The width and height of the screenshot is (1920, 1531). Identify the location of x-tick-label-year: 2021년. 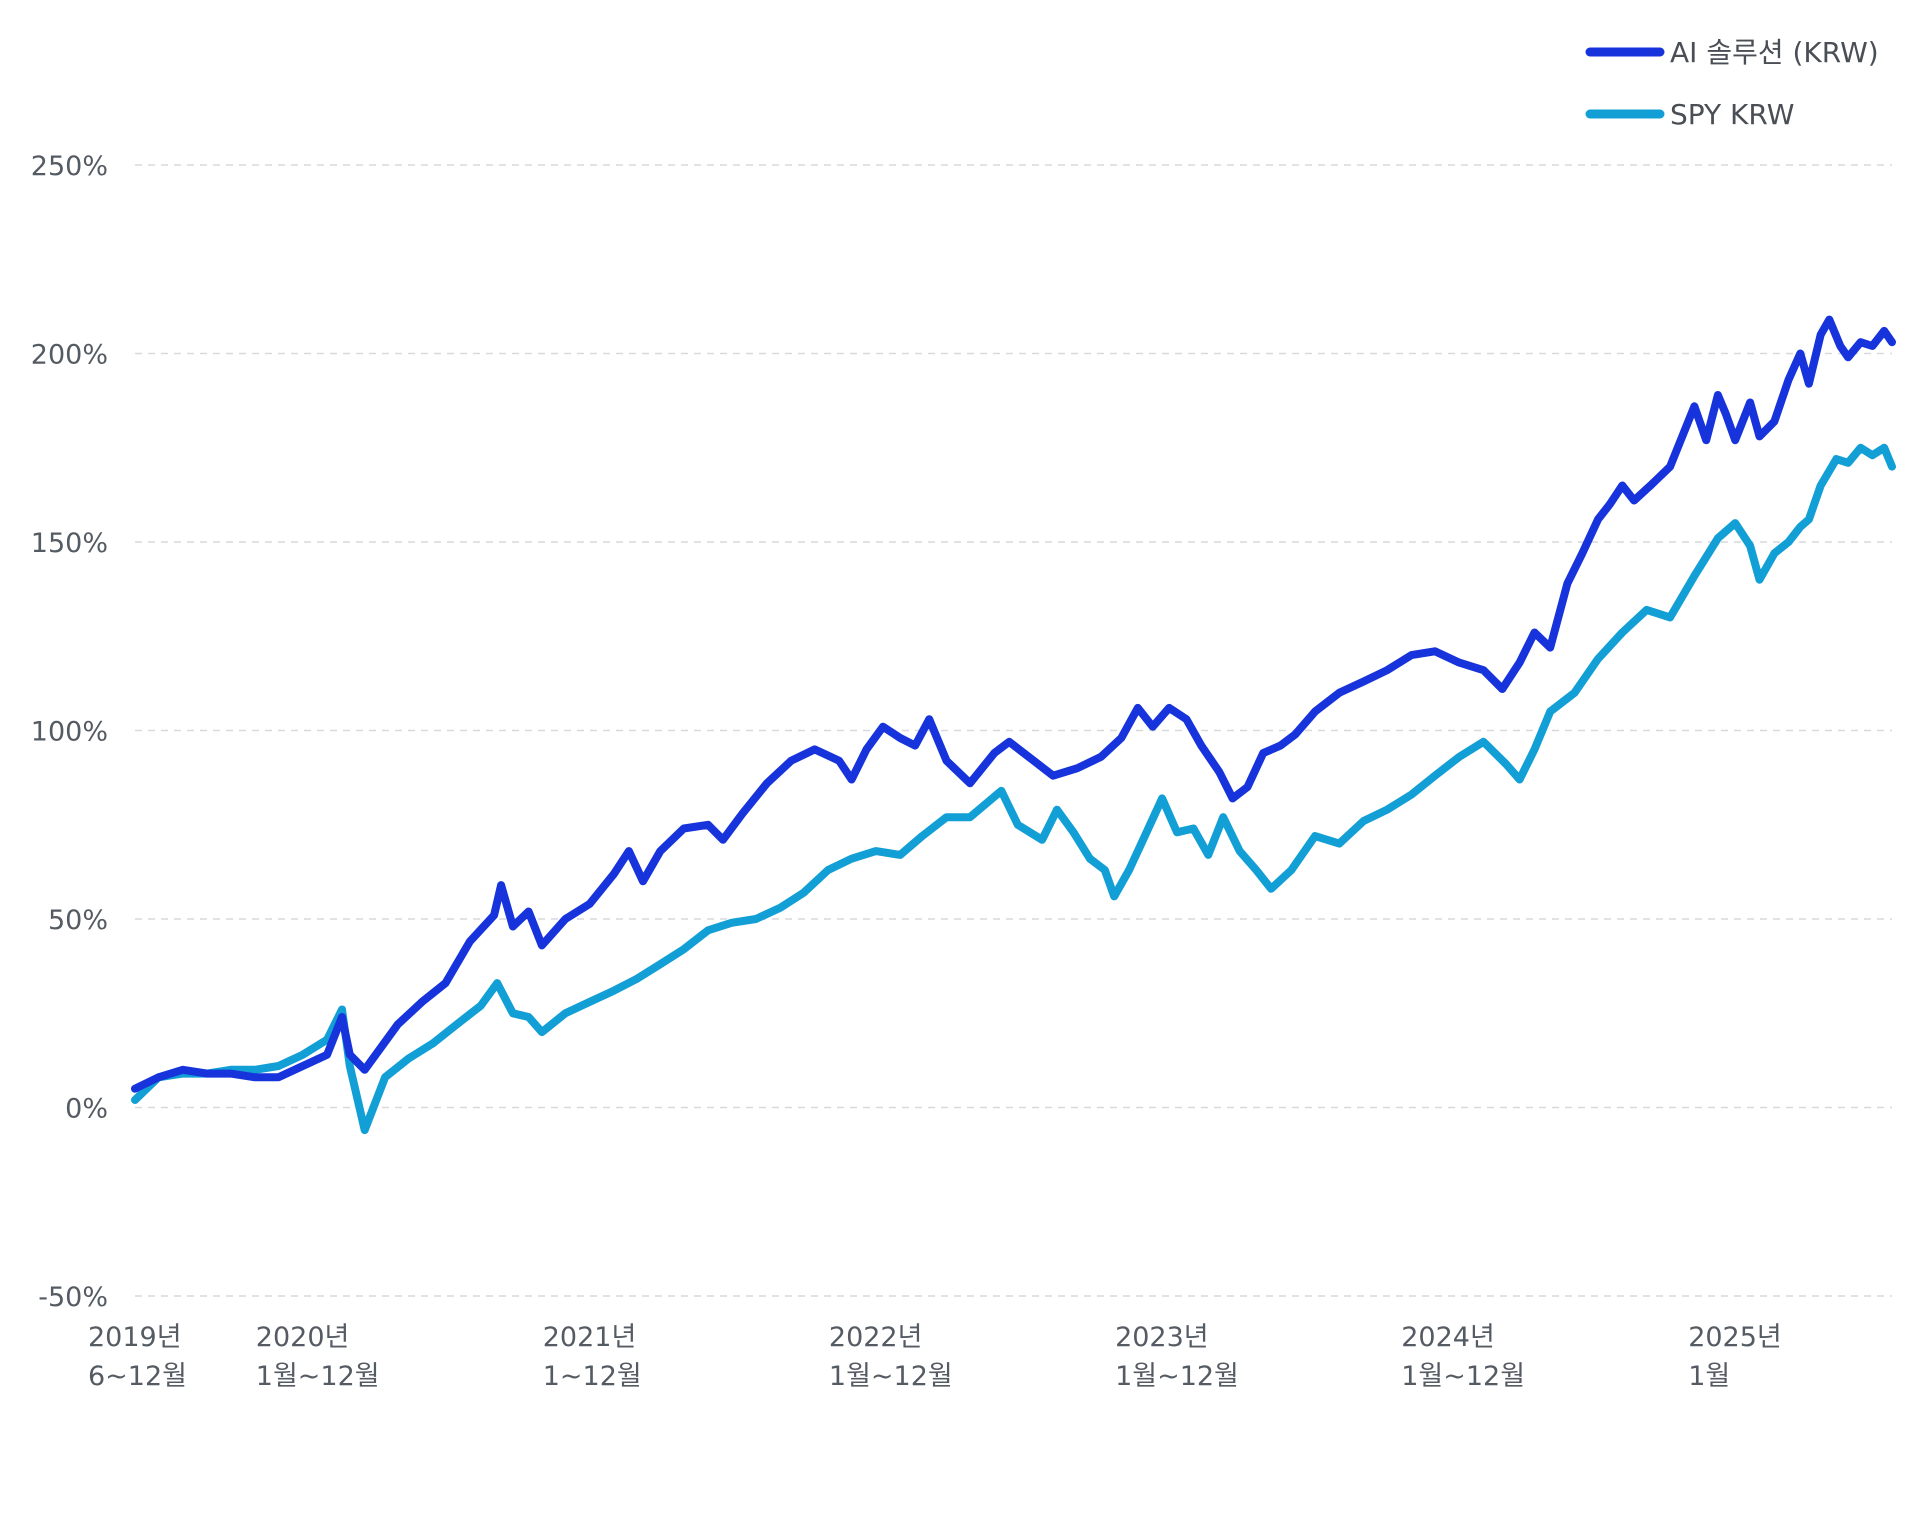
(590, 1337).